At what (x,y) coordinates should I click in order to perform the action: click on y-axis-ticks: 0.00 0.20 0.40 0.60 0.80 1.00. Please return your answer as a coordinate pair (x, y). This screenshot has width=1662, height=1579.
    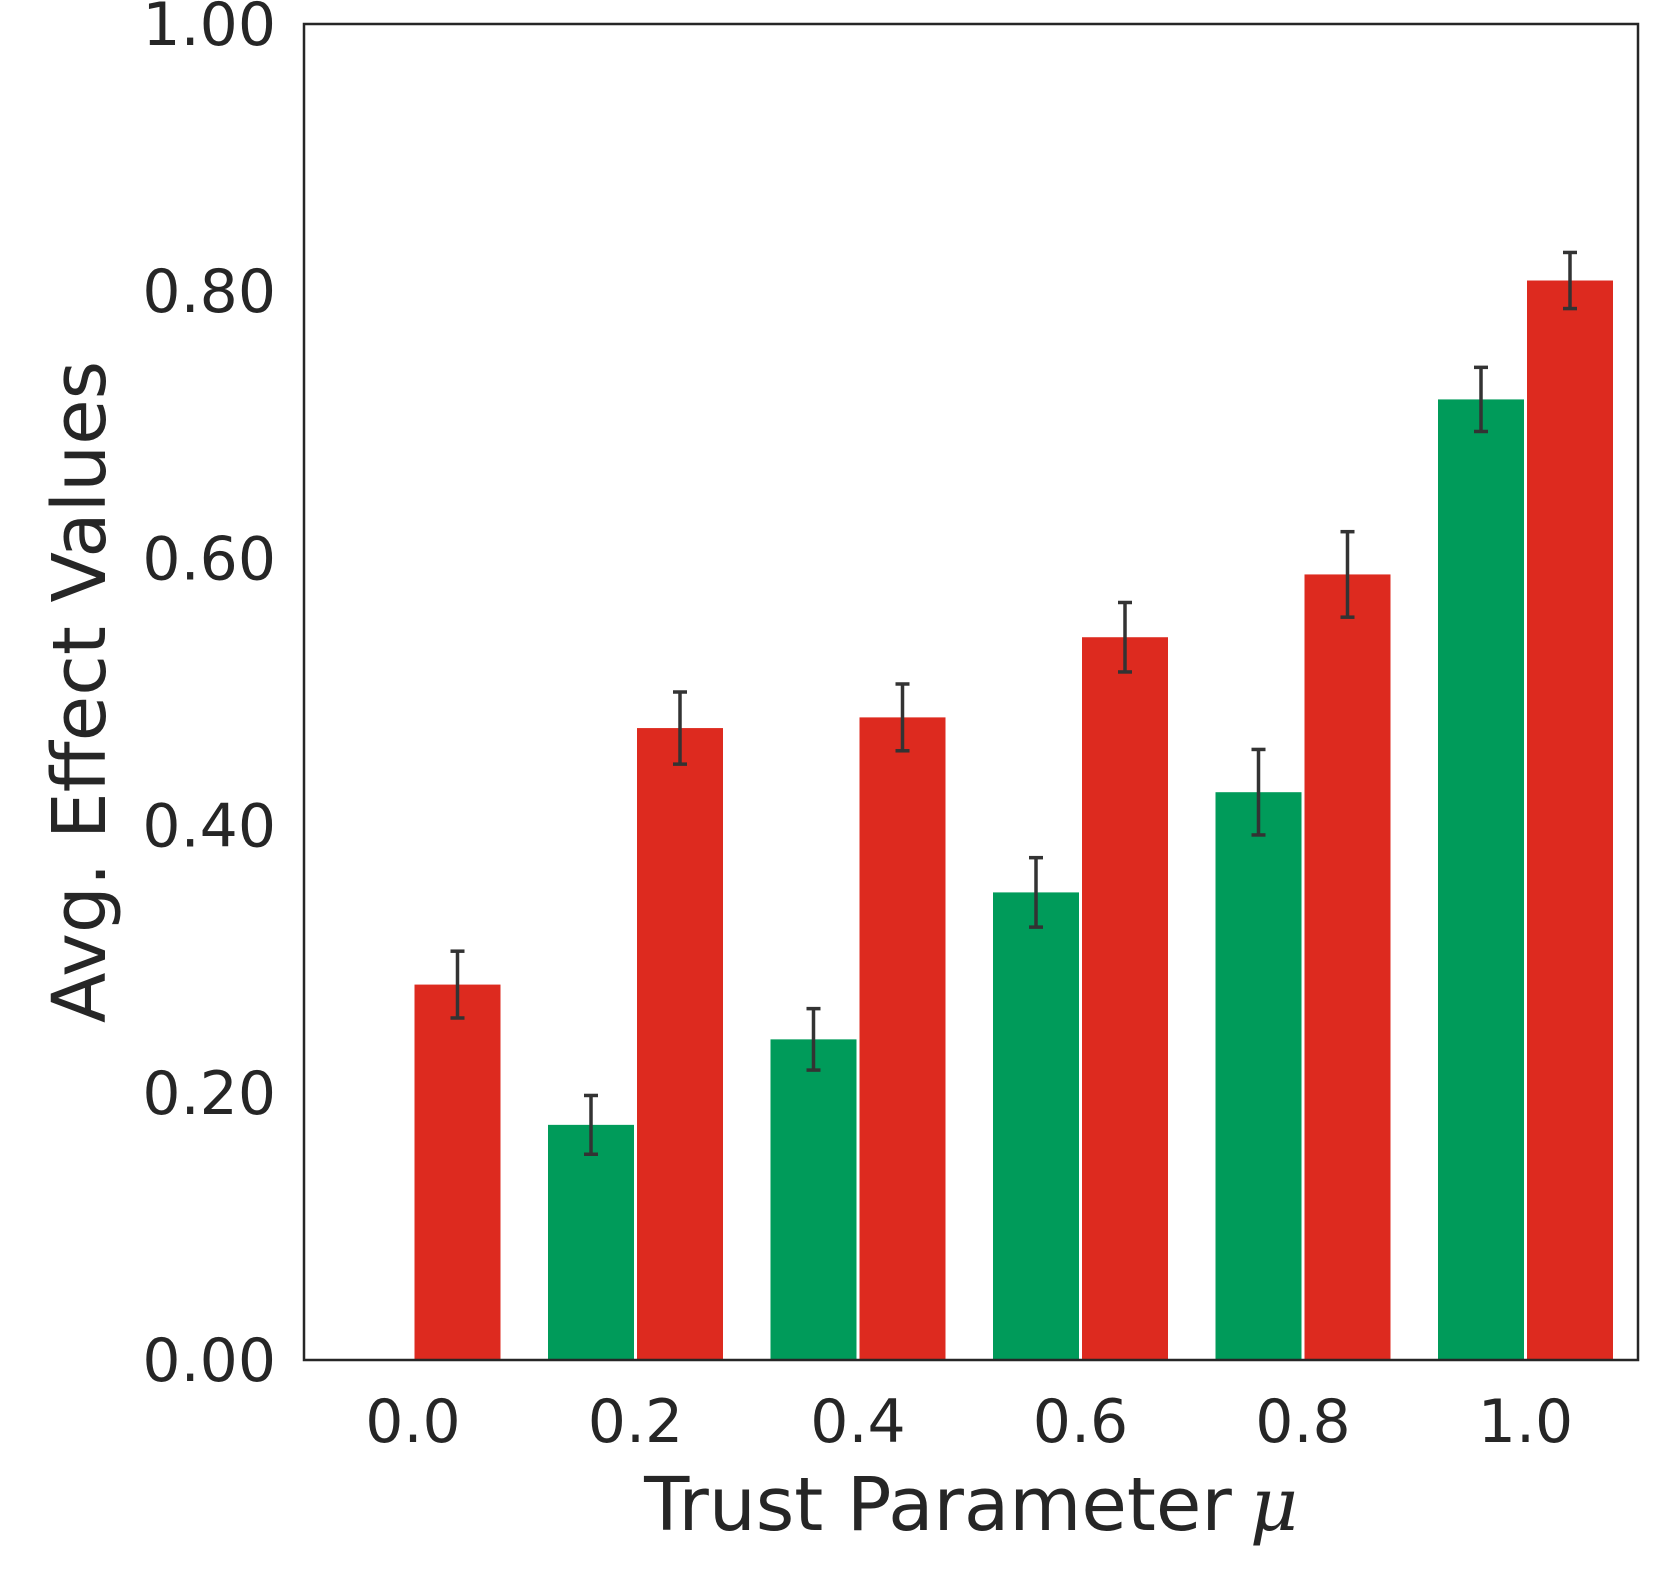
    Looking at the image, I should click on (209, 698).